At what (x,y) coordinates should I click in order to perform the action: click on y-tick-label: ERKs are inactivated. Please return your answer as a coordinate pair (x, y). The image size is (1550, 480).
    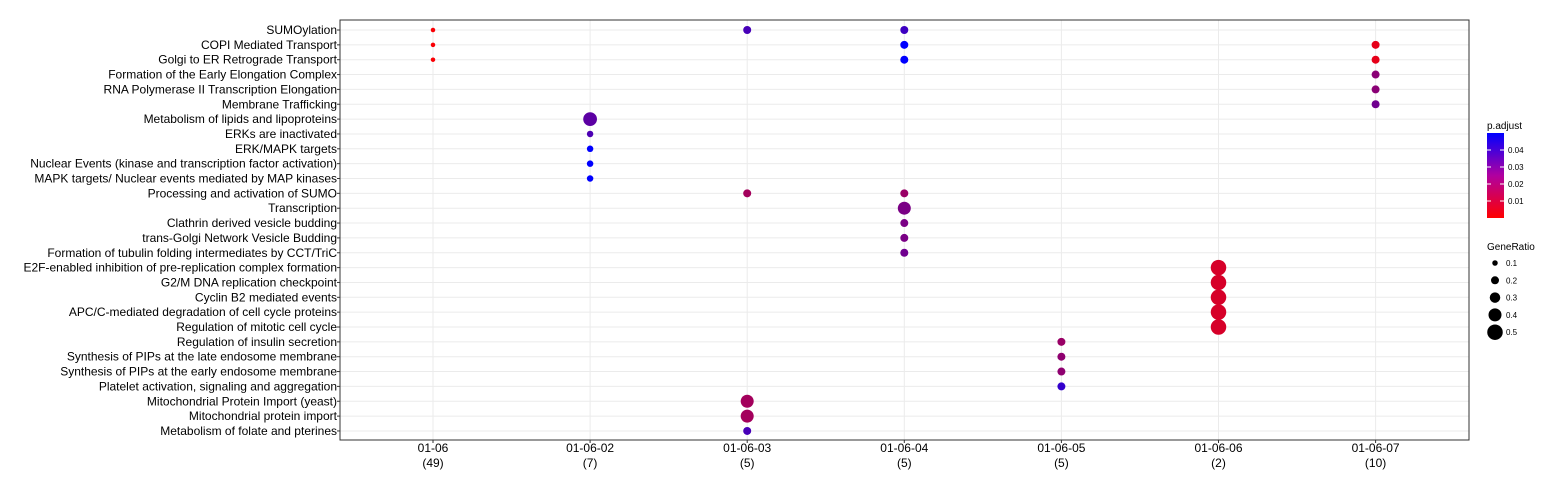
    Looking at the image, I should click on (281, 134).